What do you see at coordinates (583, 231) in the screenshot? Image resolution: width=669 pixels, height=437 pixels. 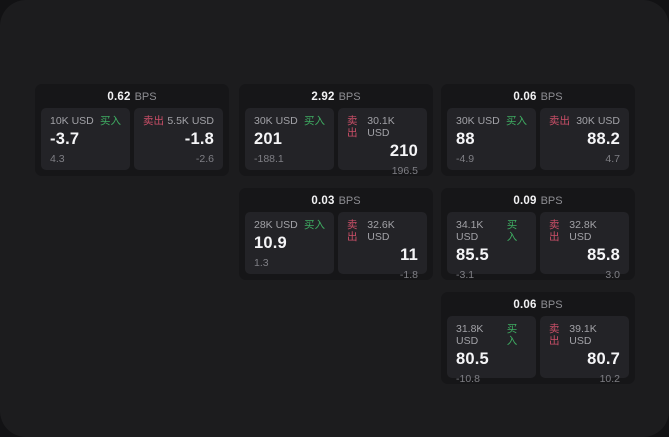 I see `sell-size: 32.8K USD` at bounding box center [583, 231].